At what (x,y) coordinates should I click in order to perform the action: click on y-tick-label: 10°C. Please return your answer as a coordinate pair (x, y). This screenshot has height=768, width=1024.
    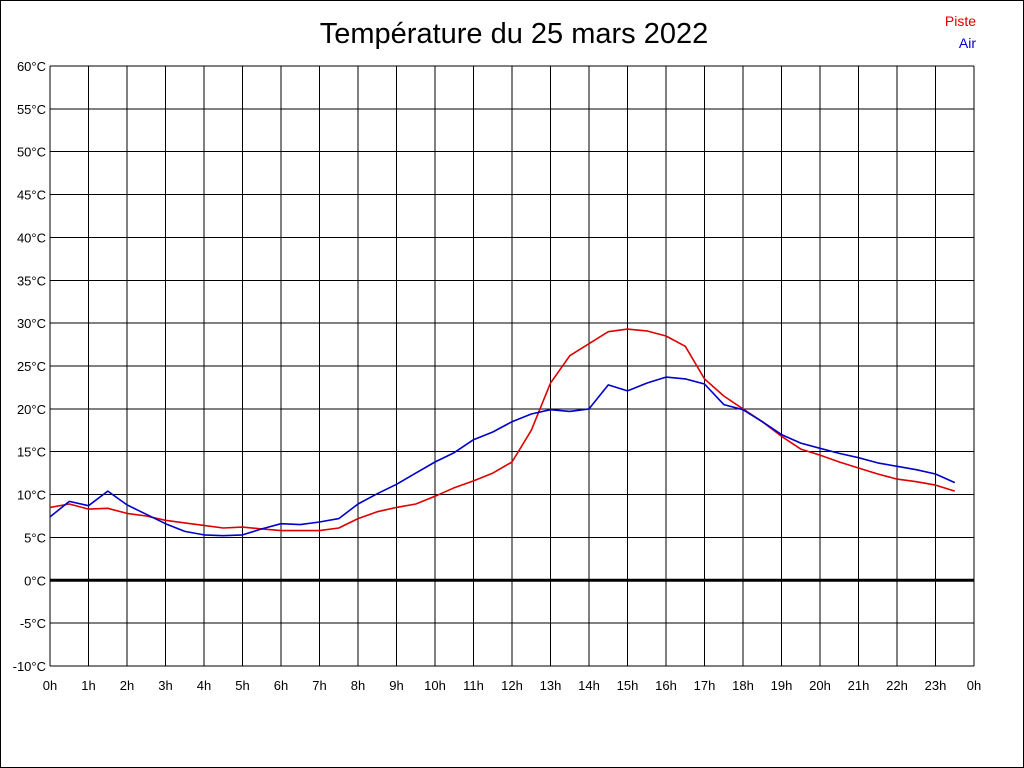
    Looking at the image, I should click on (31, 495).